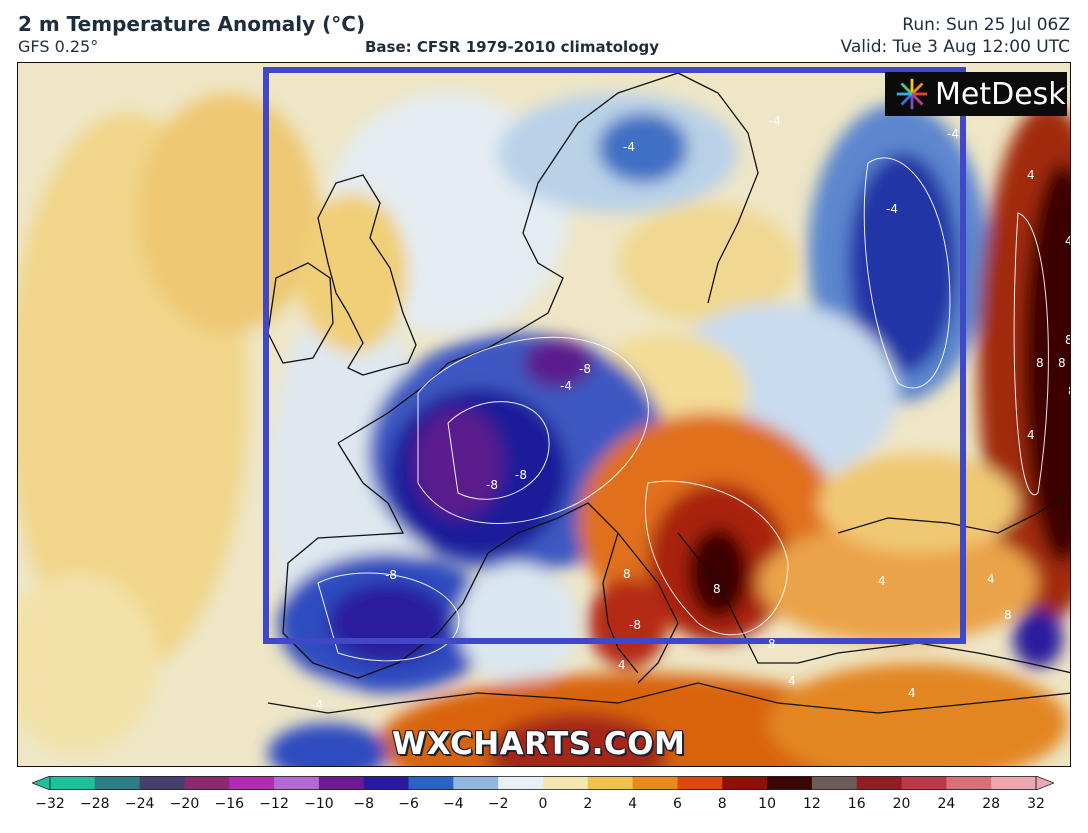 The height and width of the screenshot is (833, 1088). Describe the element at coordinates (722, 804) in the screenshot. I see `colorbar-tick: 8` at that location.